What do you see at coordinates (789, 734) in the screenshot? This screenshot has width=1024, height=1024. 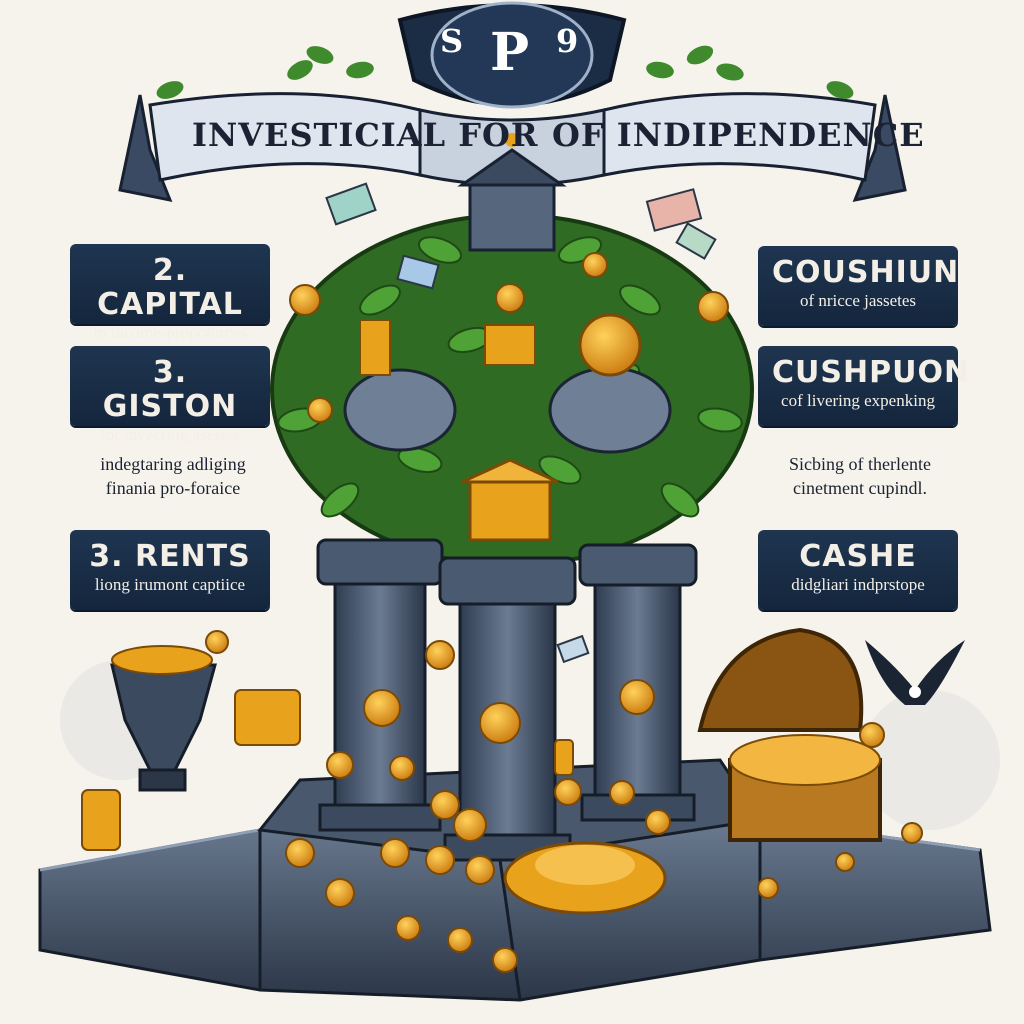 I see `treasure-chest` at bounding box center [789, 734].